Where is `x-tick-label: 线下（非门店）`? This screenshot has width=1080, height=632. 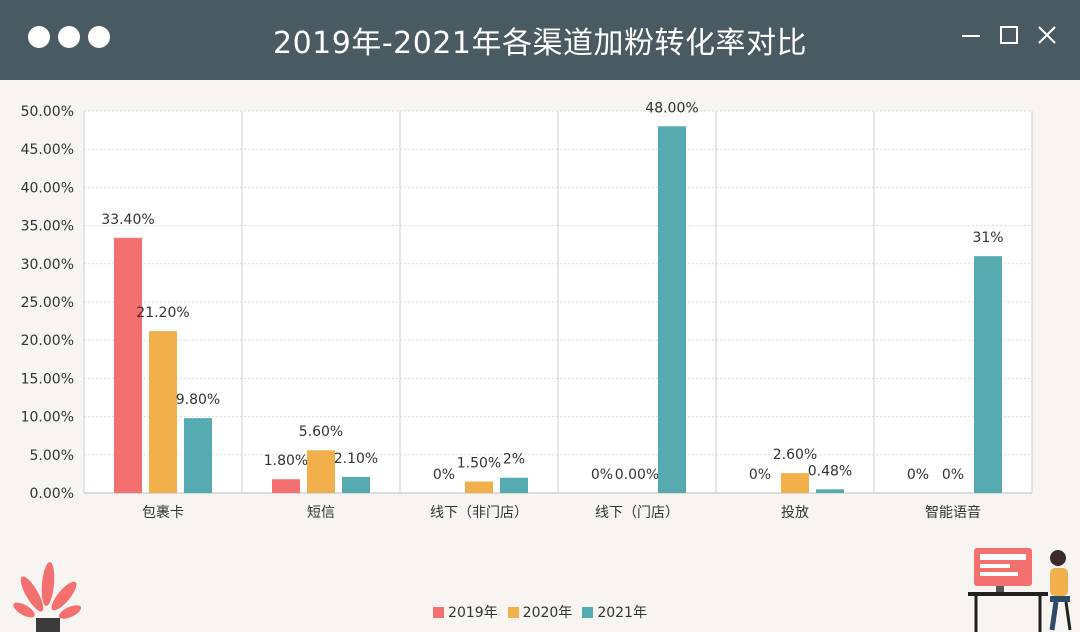
x-tick-label: 线下（非门店） is located at coordinates (479, 513).